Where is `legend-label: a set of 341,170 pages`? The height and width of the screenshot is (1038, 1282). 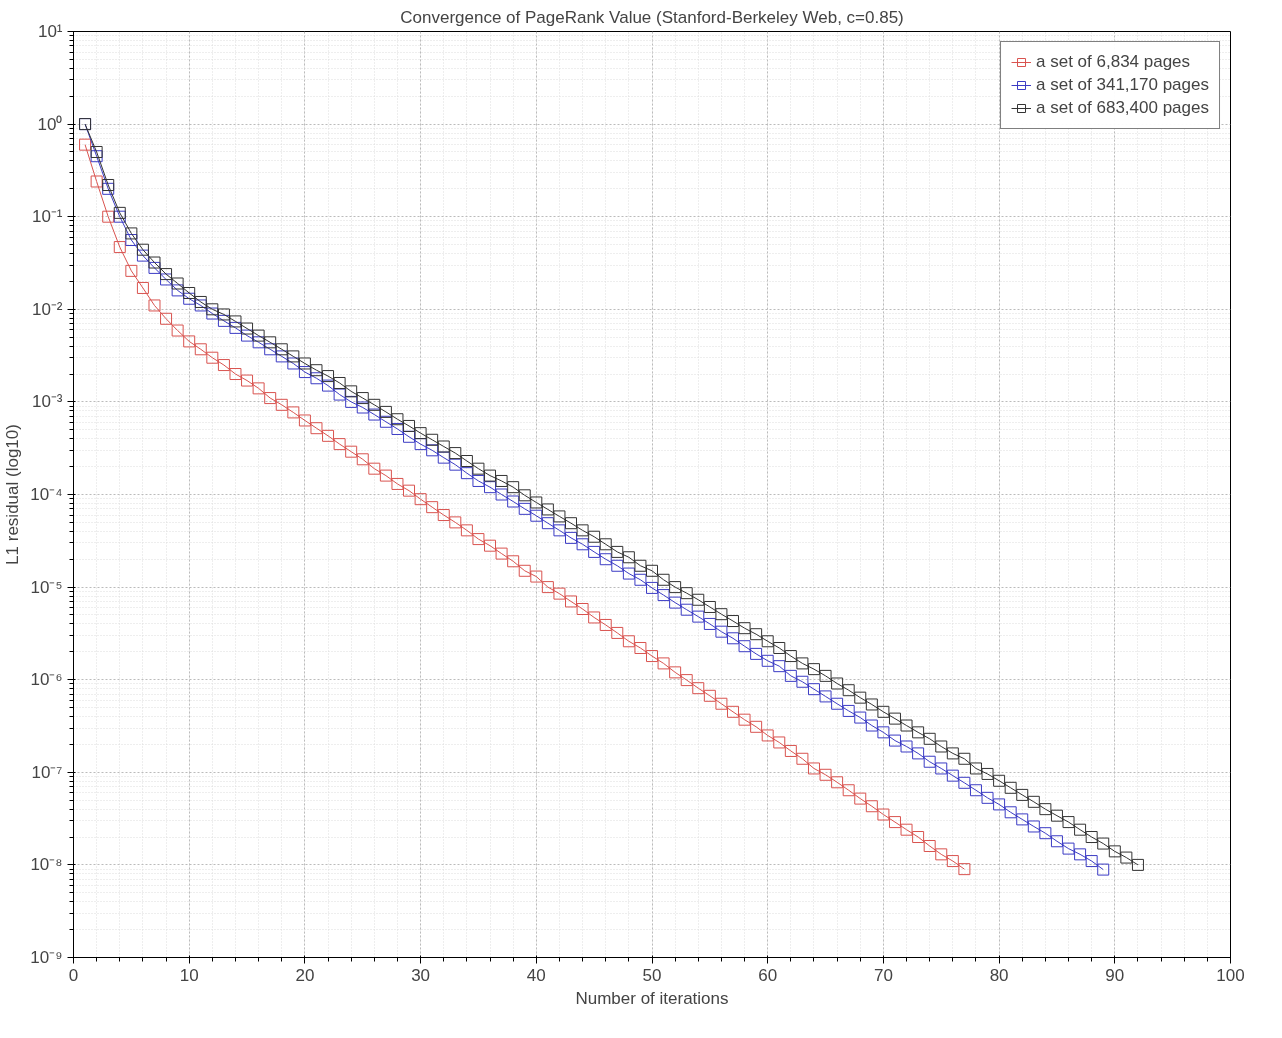 legend-label: a set of 341,170 pages is located at coordinates (1122, 85).